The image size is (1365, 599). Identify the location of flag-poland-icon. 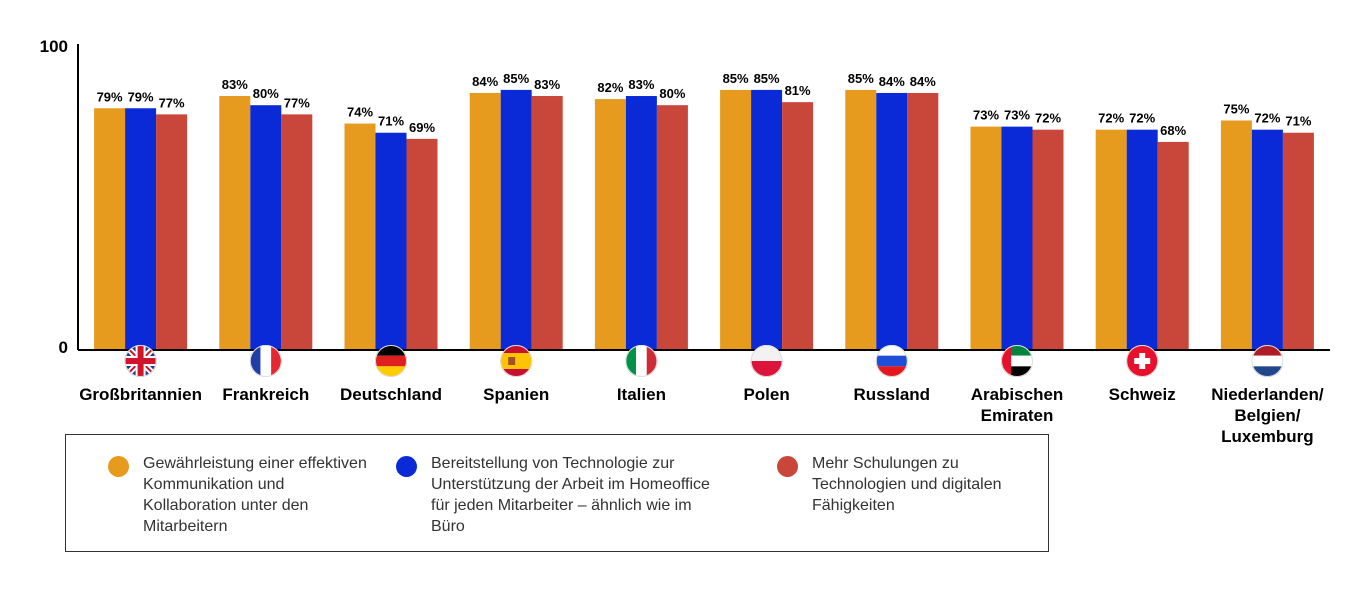
(766, 361).